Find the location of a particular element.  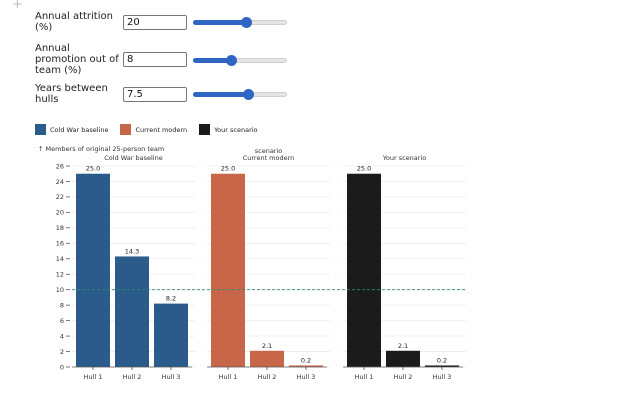

promotion-slider is located at coordinates (240, 60).